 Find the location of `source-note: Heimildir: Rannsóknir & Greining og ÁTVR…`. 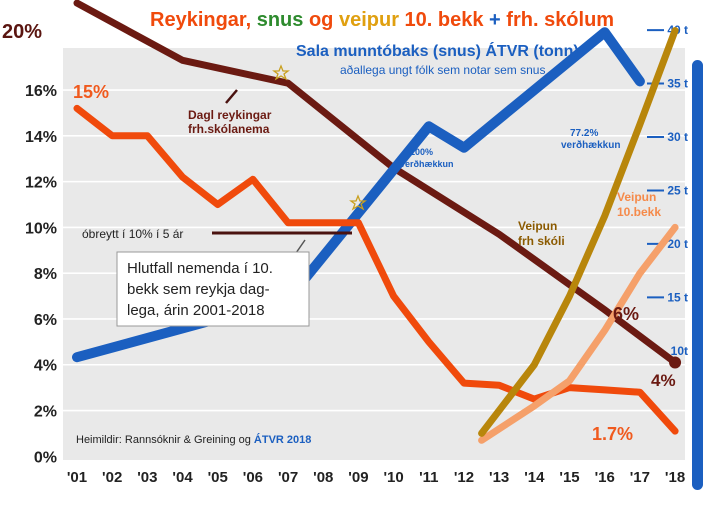

source-note: Heimildir: Rannsóknir & Greining og ÁTVR… is located at coordinates (193, 439).